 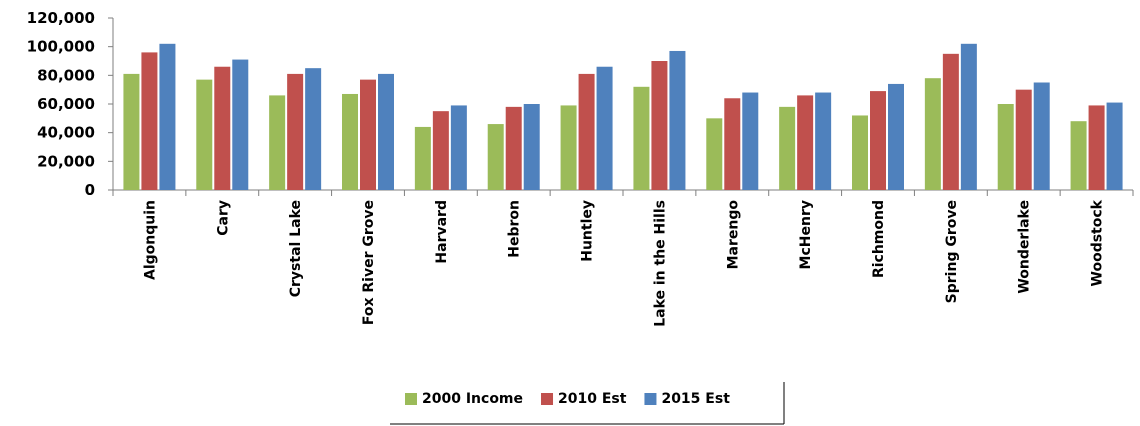 I want to click on y-tick-label: 40,000, so click(x=66, y=133).